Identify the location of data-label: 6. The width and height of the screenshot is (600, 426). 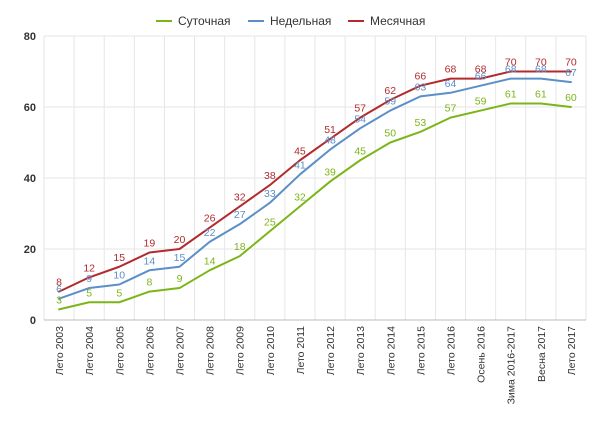
(59, 290).